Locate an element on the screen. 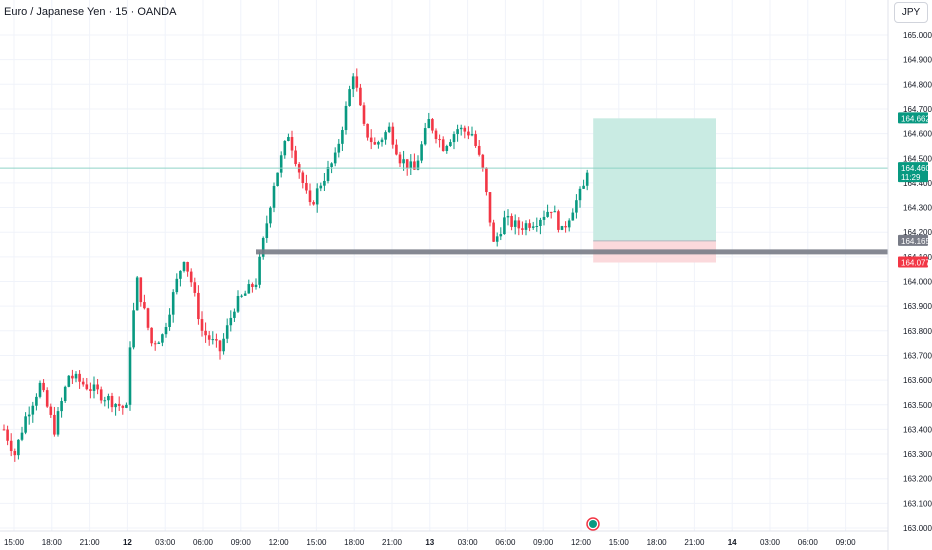 The height and width of the screenshot is (550, 932). position-zones is located at coordinates (654, 190).